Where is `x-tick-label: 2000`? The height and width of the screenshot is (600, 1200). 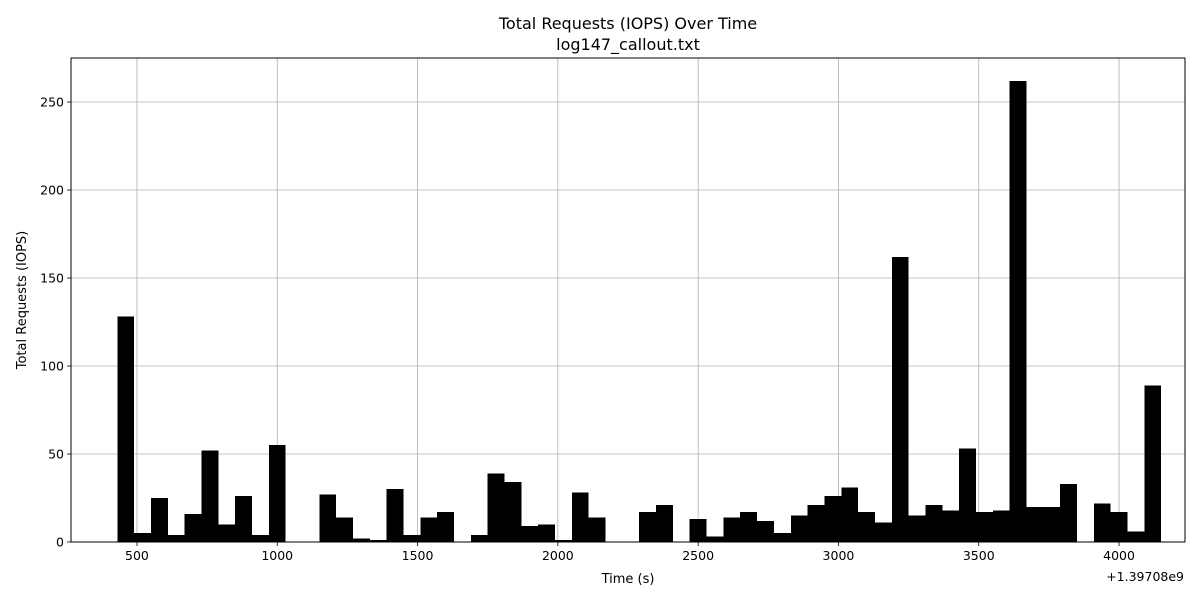
x-tick-label: 2000 is located at coordinates (558, 555).